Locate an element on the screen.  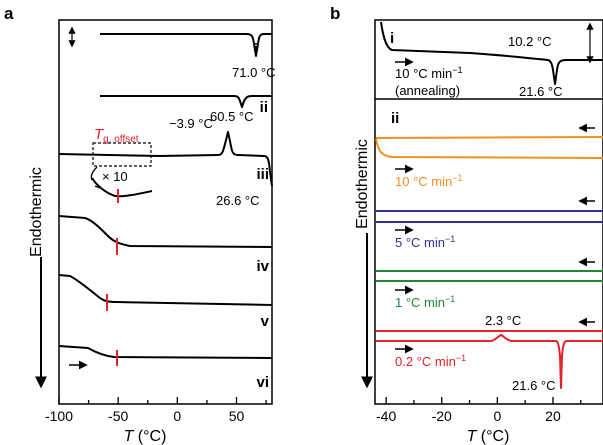
x-axis-ticks-b: -40 -20 0 20 is located at coordinates (479, 410).